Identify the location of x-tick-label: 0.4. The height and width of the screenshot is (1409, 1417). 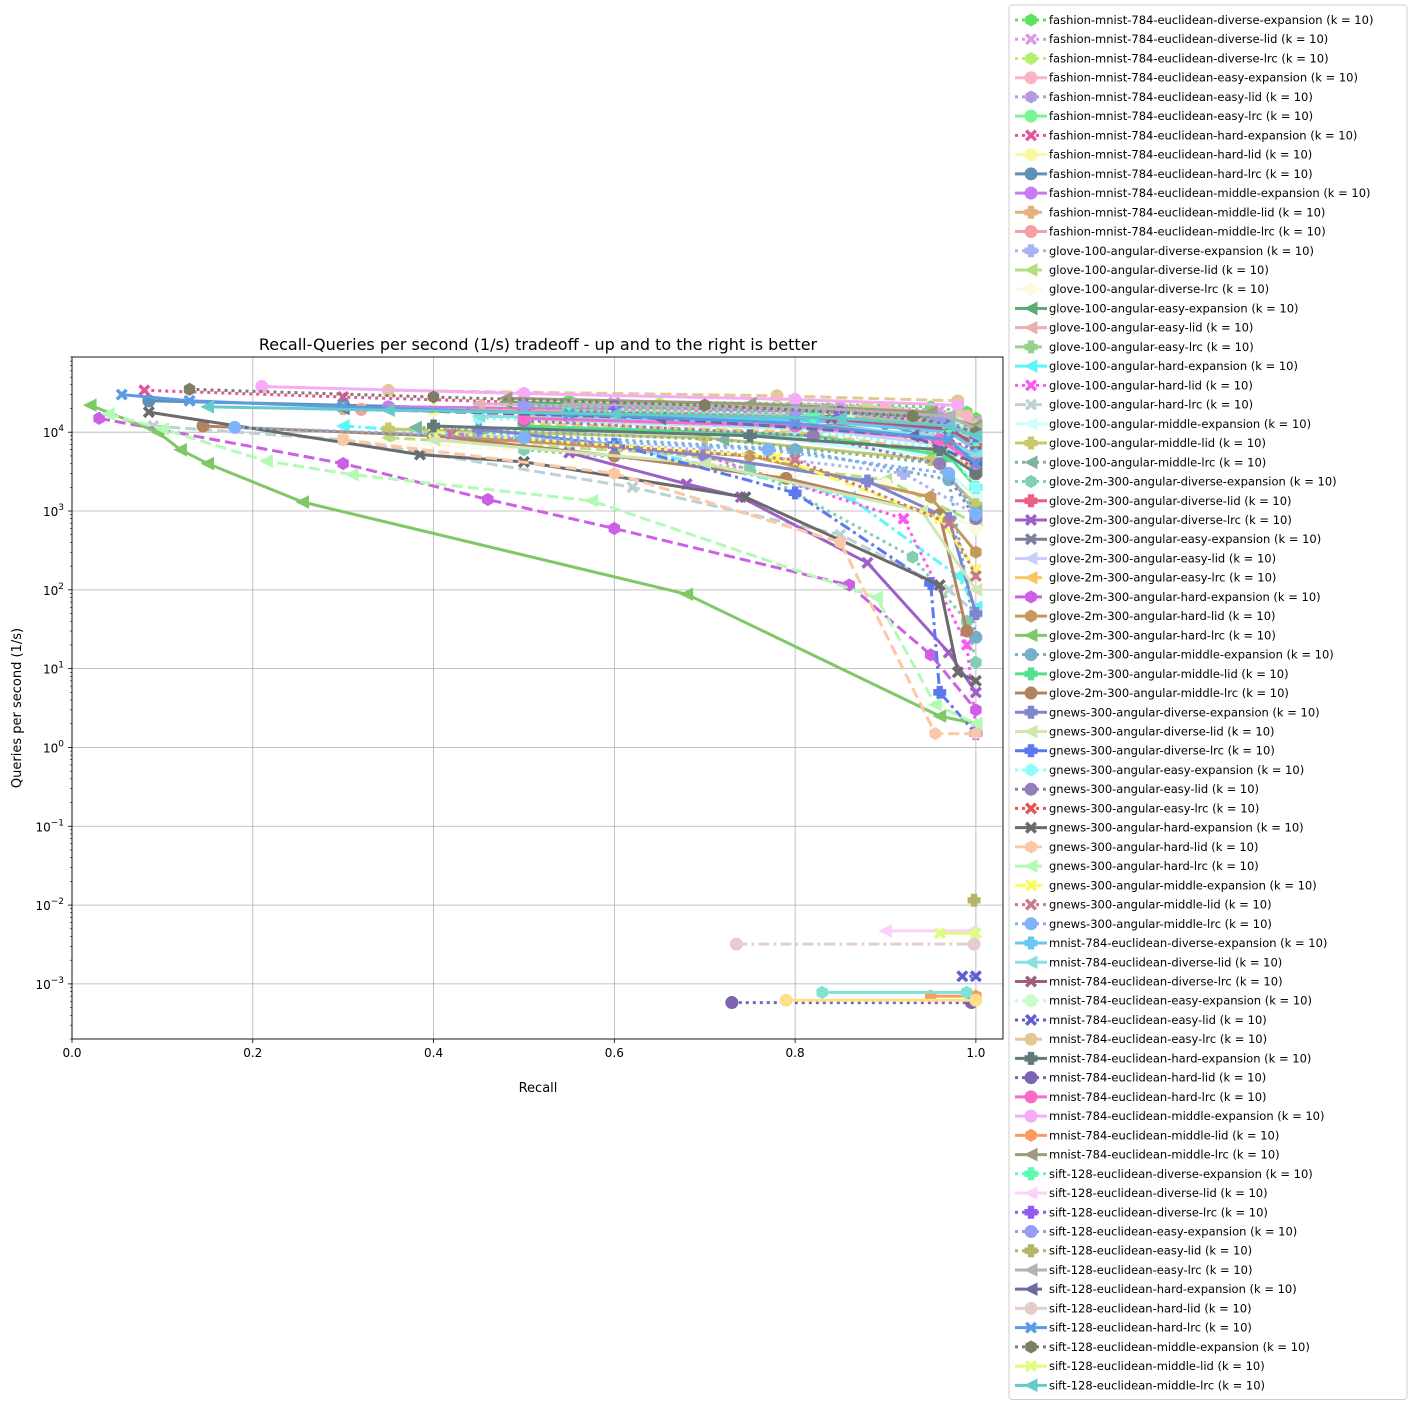
(433, 1053).